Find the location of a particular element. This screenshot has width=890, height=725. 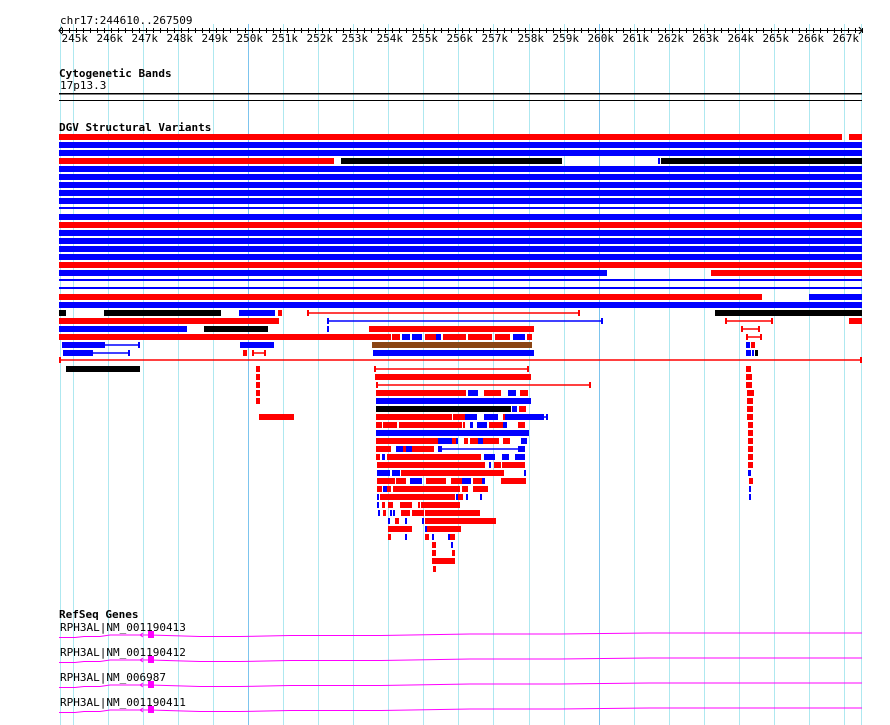

gene-label: RPH3AL|NM_001190411 is located at coordinates (123, 702).